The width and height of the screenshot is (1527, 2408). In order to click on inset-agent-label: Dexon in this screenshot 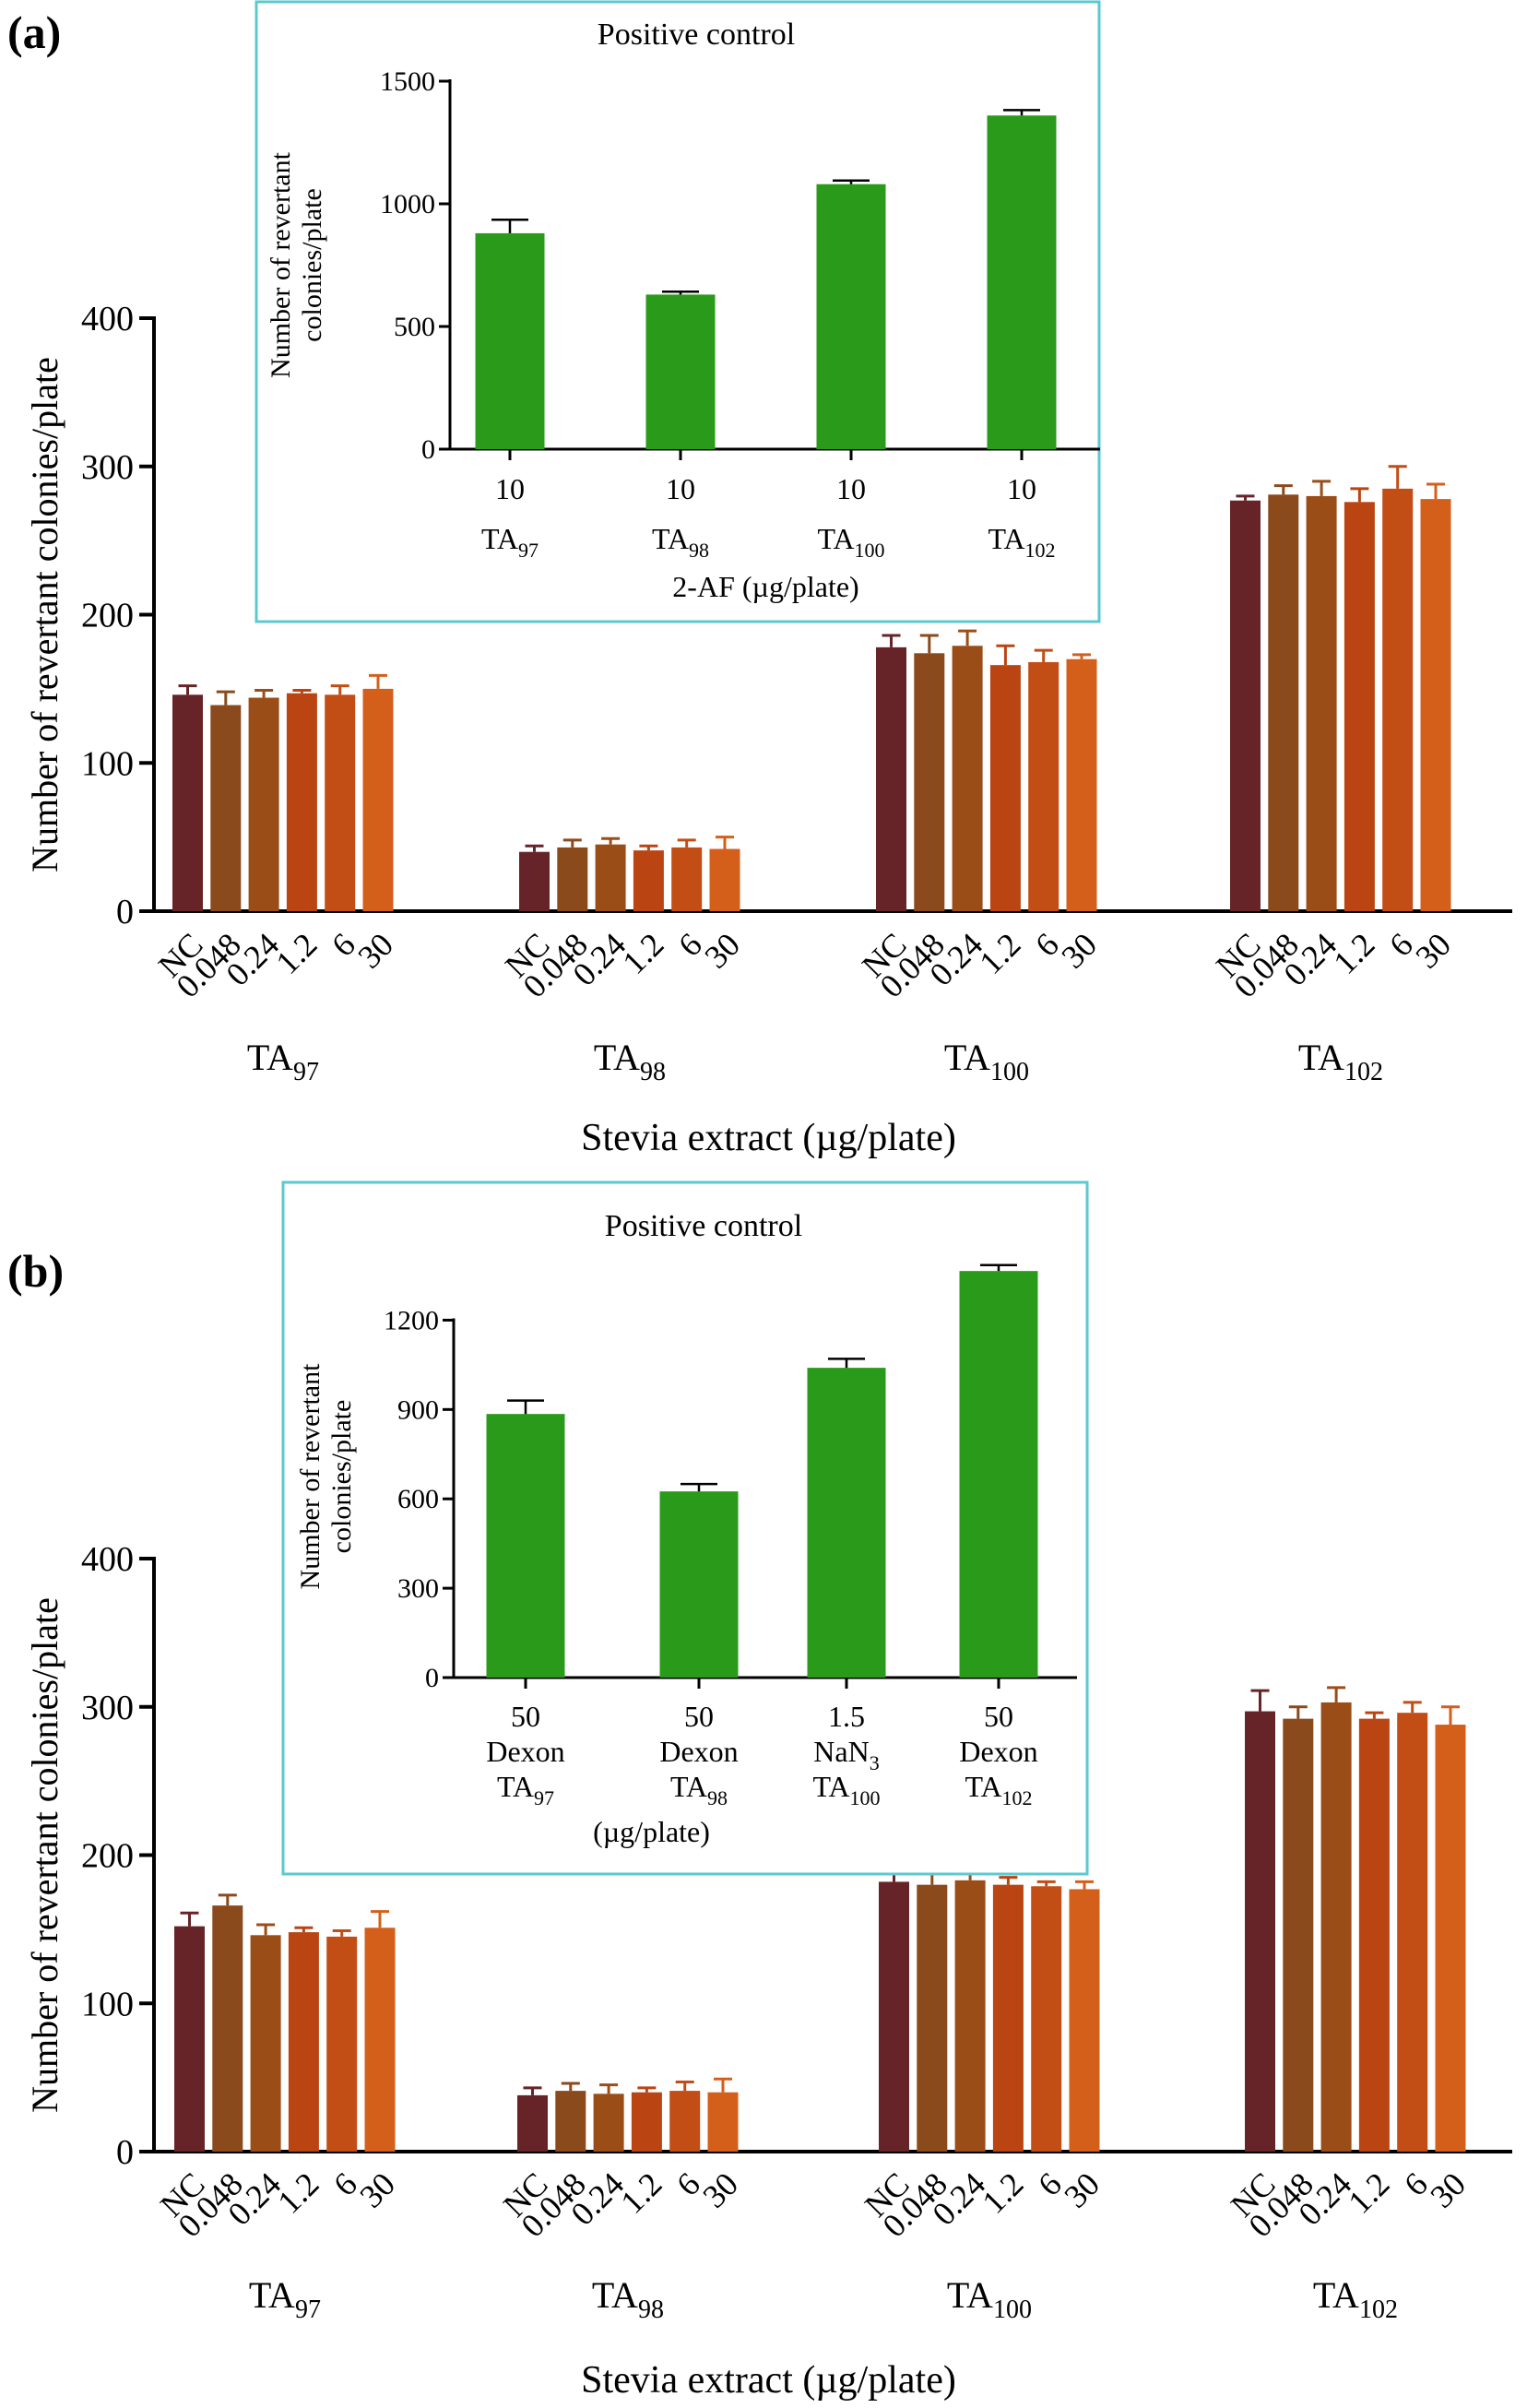, I will do `click(998, 1751)`.